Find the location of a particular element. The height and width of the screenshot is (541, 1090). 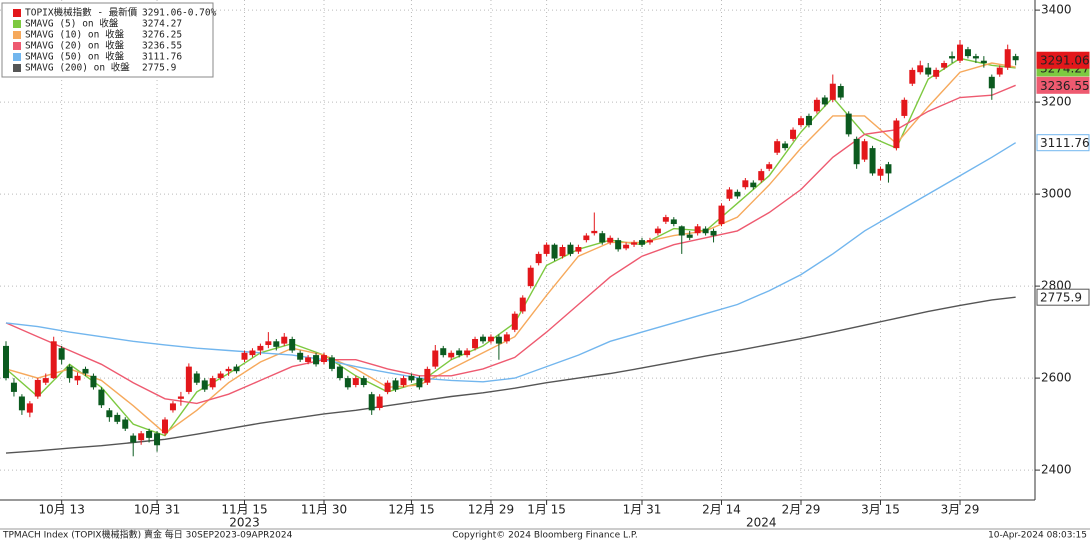

footer-center: Copyright© 2024 Bloomberg Finance L.P. is located at coordinates (544, 536).